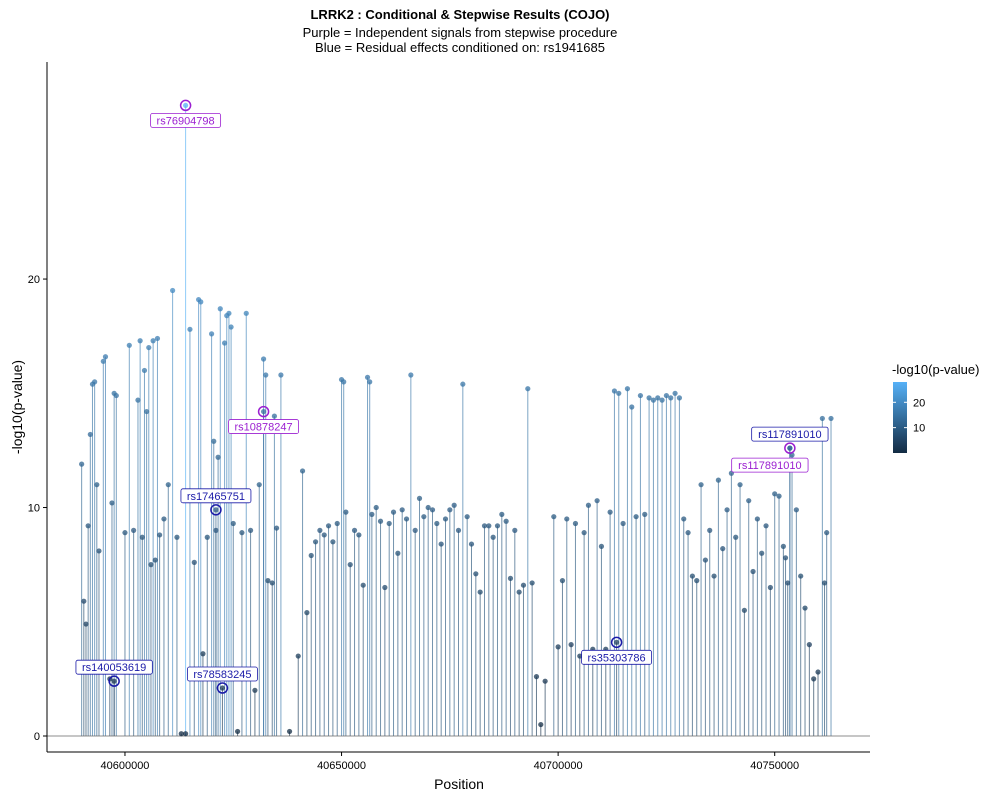  Describe the element at coordinates (617, 658) in the screenshot. I see `svg-text: rs35303786` at that location.